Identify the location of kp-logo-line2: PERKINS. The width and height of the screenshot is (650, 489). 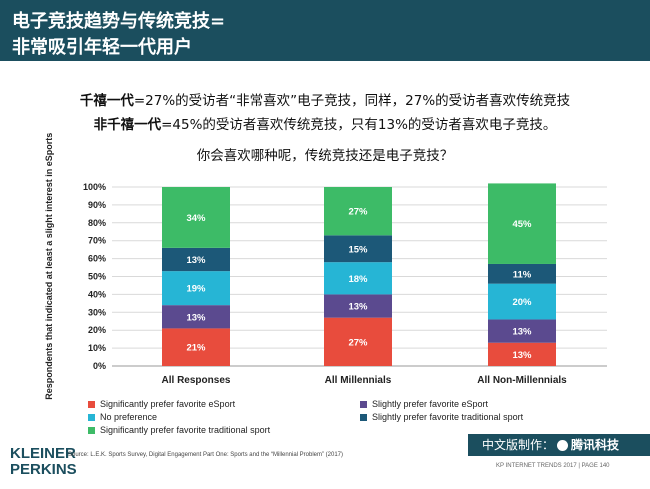
(43, 469).